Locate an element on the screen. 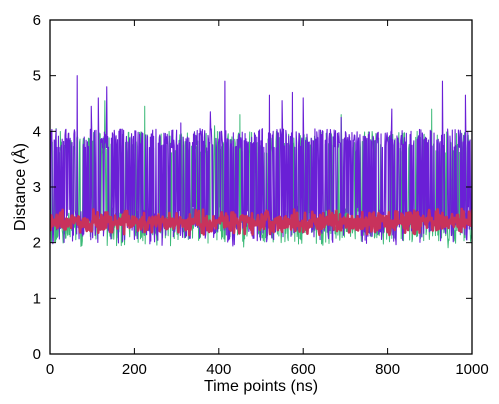  y-tick-label: 6 is located at coordinates (37, 20).